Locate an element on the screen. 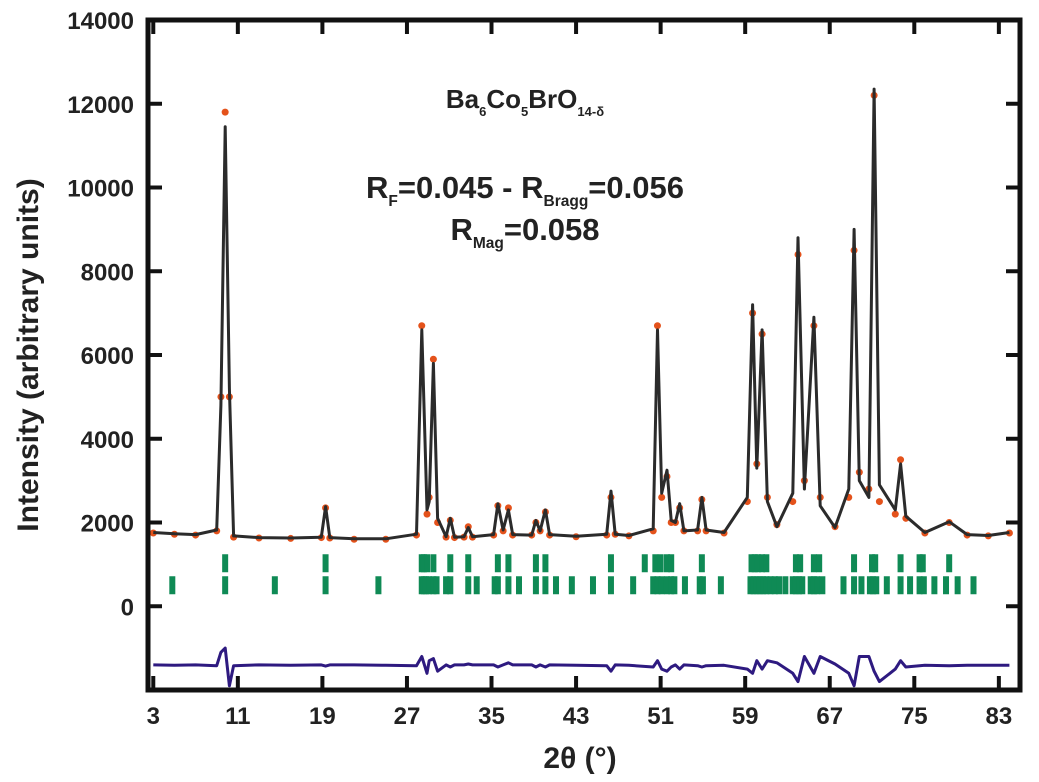  annotation-text: =0.058 is located at coordinates (552, 229).